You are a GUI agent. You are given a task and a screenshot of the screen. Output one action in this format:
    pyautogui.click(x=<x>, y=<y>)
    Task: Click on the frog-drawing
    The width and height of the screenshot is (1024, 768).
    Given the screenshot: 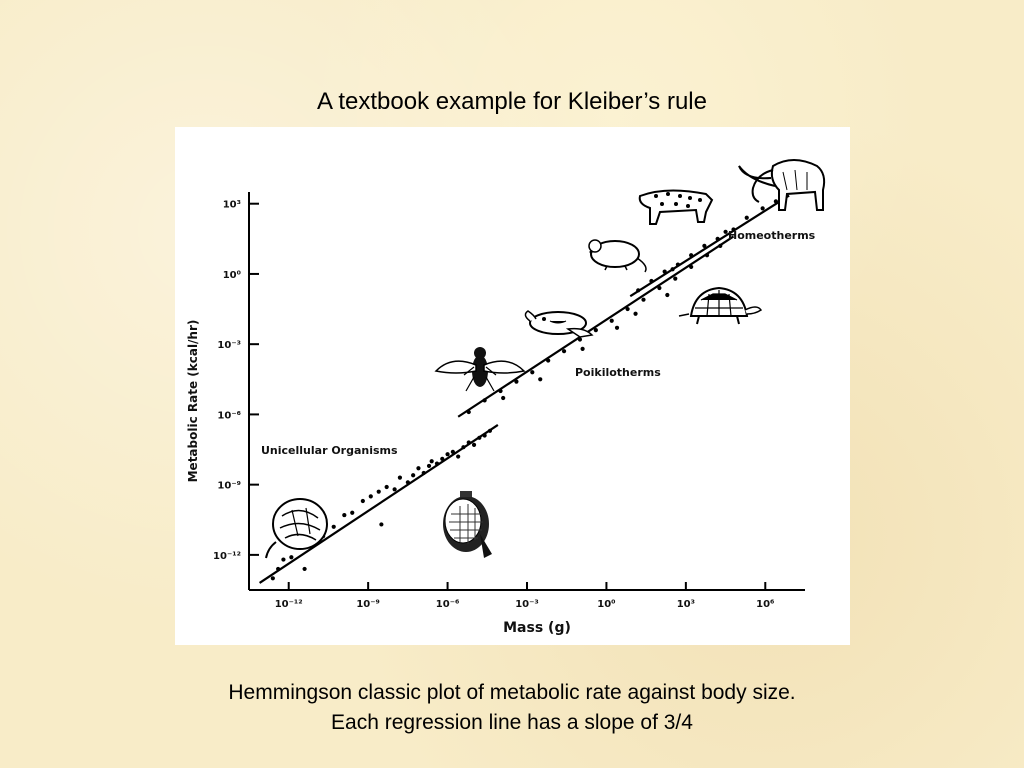 What is the action you would take?
    pyautogui.click(x=559, y=324)
    